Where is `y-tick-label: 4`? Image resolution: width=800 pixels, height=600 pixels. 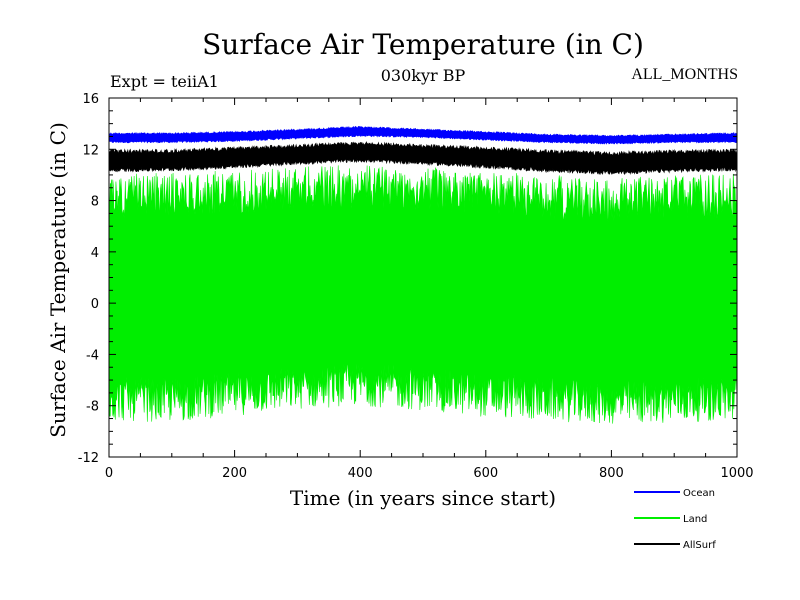
y-tick-label: 4 is located at coordinates (95, 253).